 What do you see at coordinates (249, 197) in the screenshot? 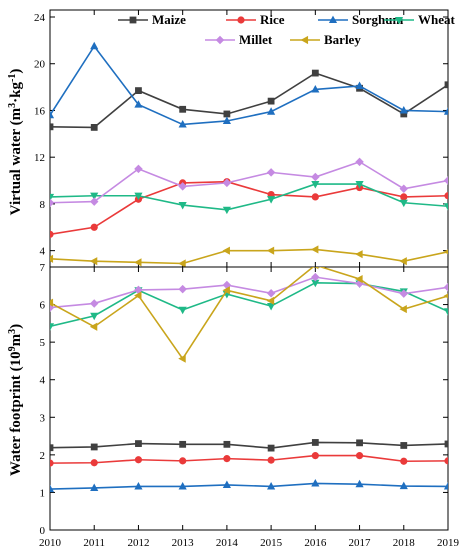
I see `series-line-wheat` at bounding box center [249, 197].